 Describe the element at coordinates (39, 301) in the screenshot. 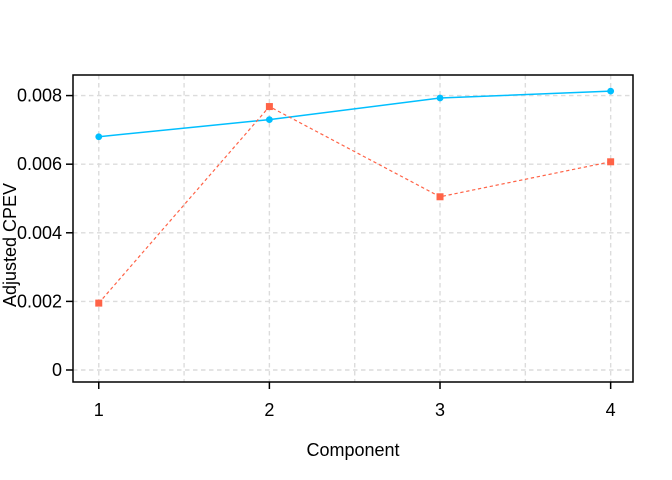

I see `y-tick-label: 0.002` at that location.